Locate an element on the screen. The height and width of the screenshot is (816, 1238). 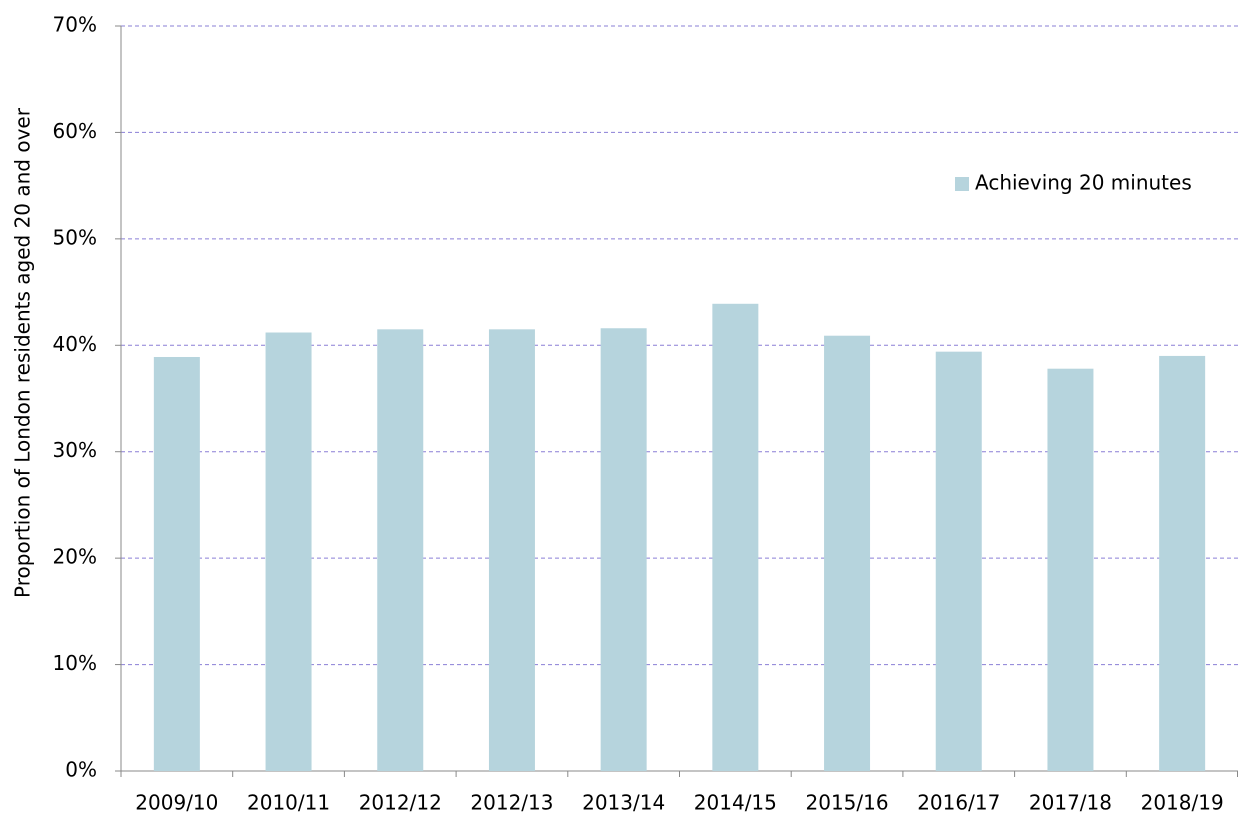
x-tick-label: 2014/15 is located at coordinates (735, 803).